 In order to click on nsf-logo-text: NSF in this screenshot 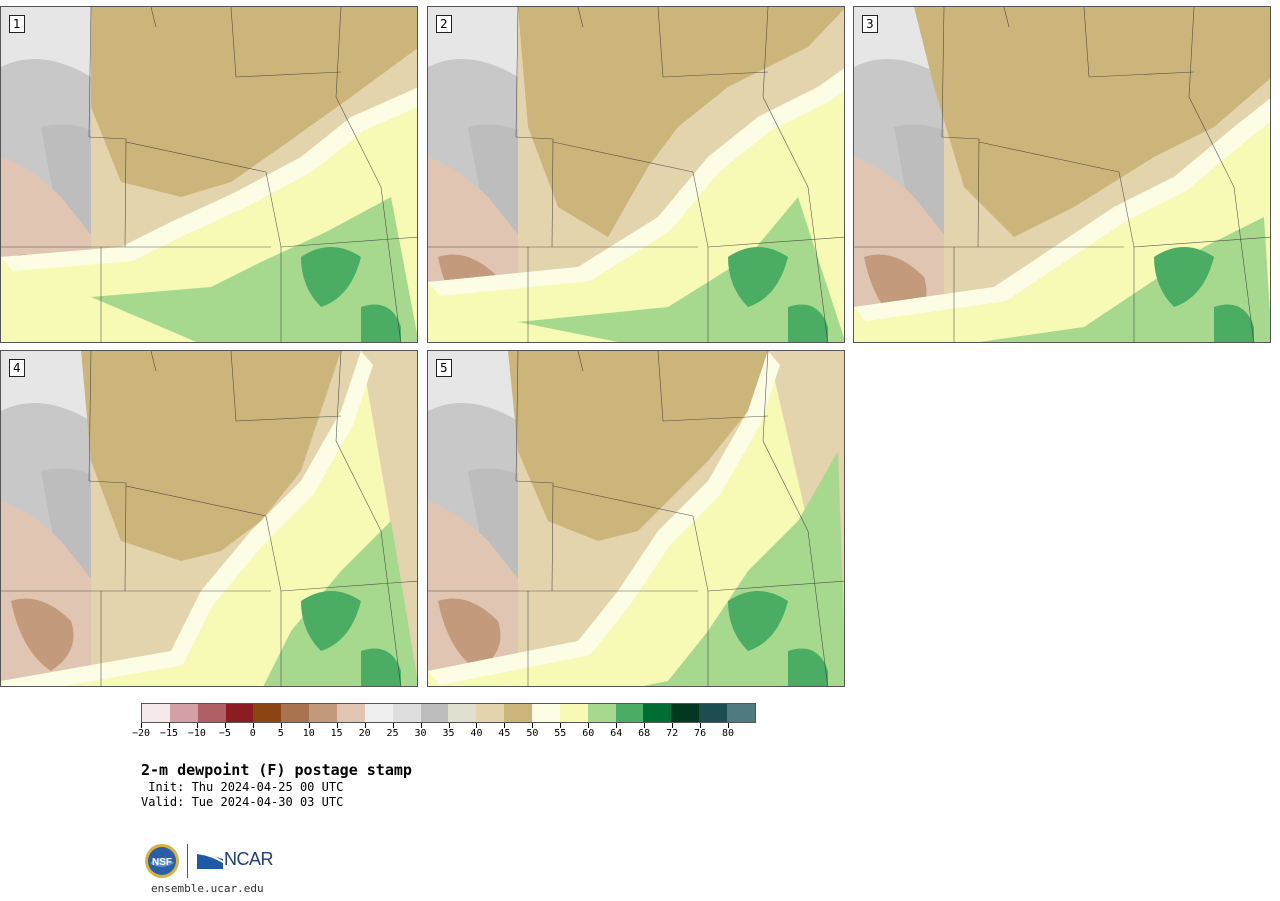, I will do `click(162, 862)`.